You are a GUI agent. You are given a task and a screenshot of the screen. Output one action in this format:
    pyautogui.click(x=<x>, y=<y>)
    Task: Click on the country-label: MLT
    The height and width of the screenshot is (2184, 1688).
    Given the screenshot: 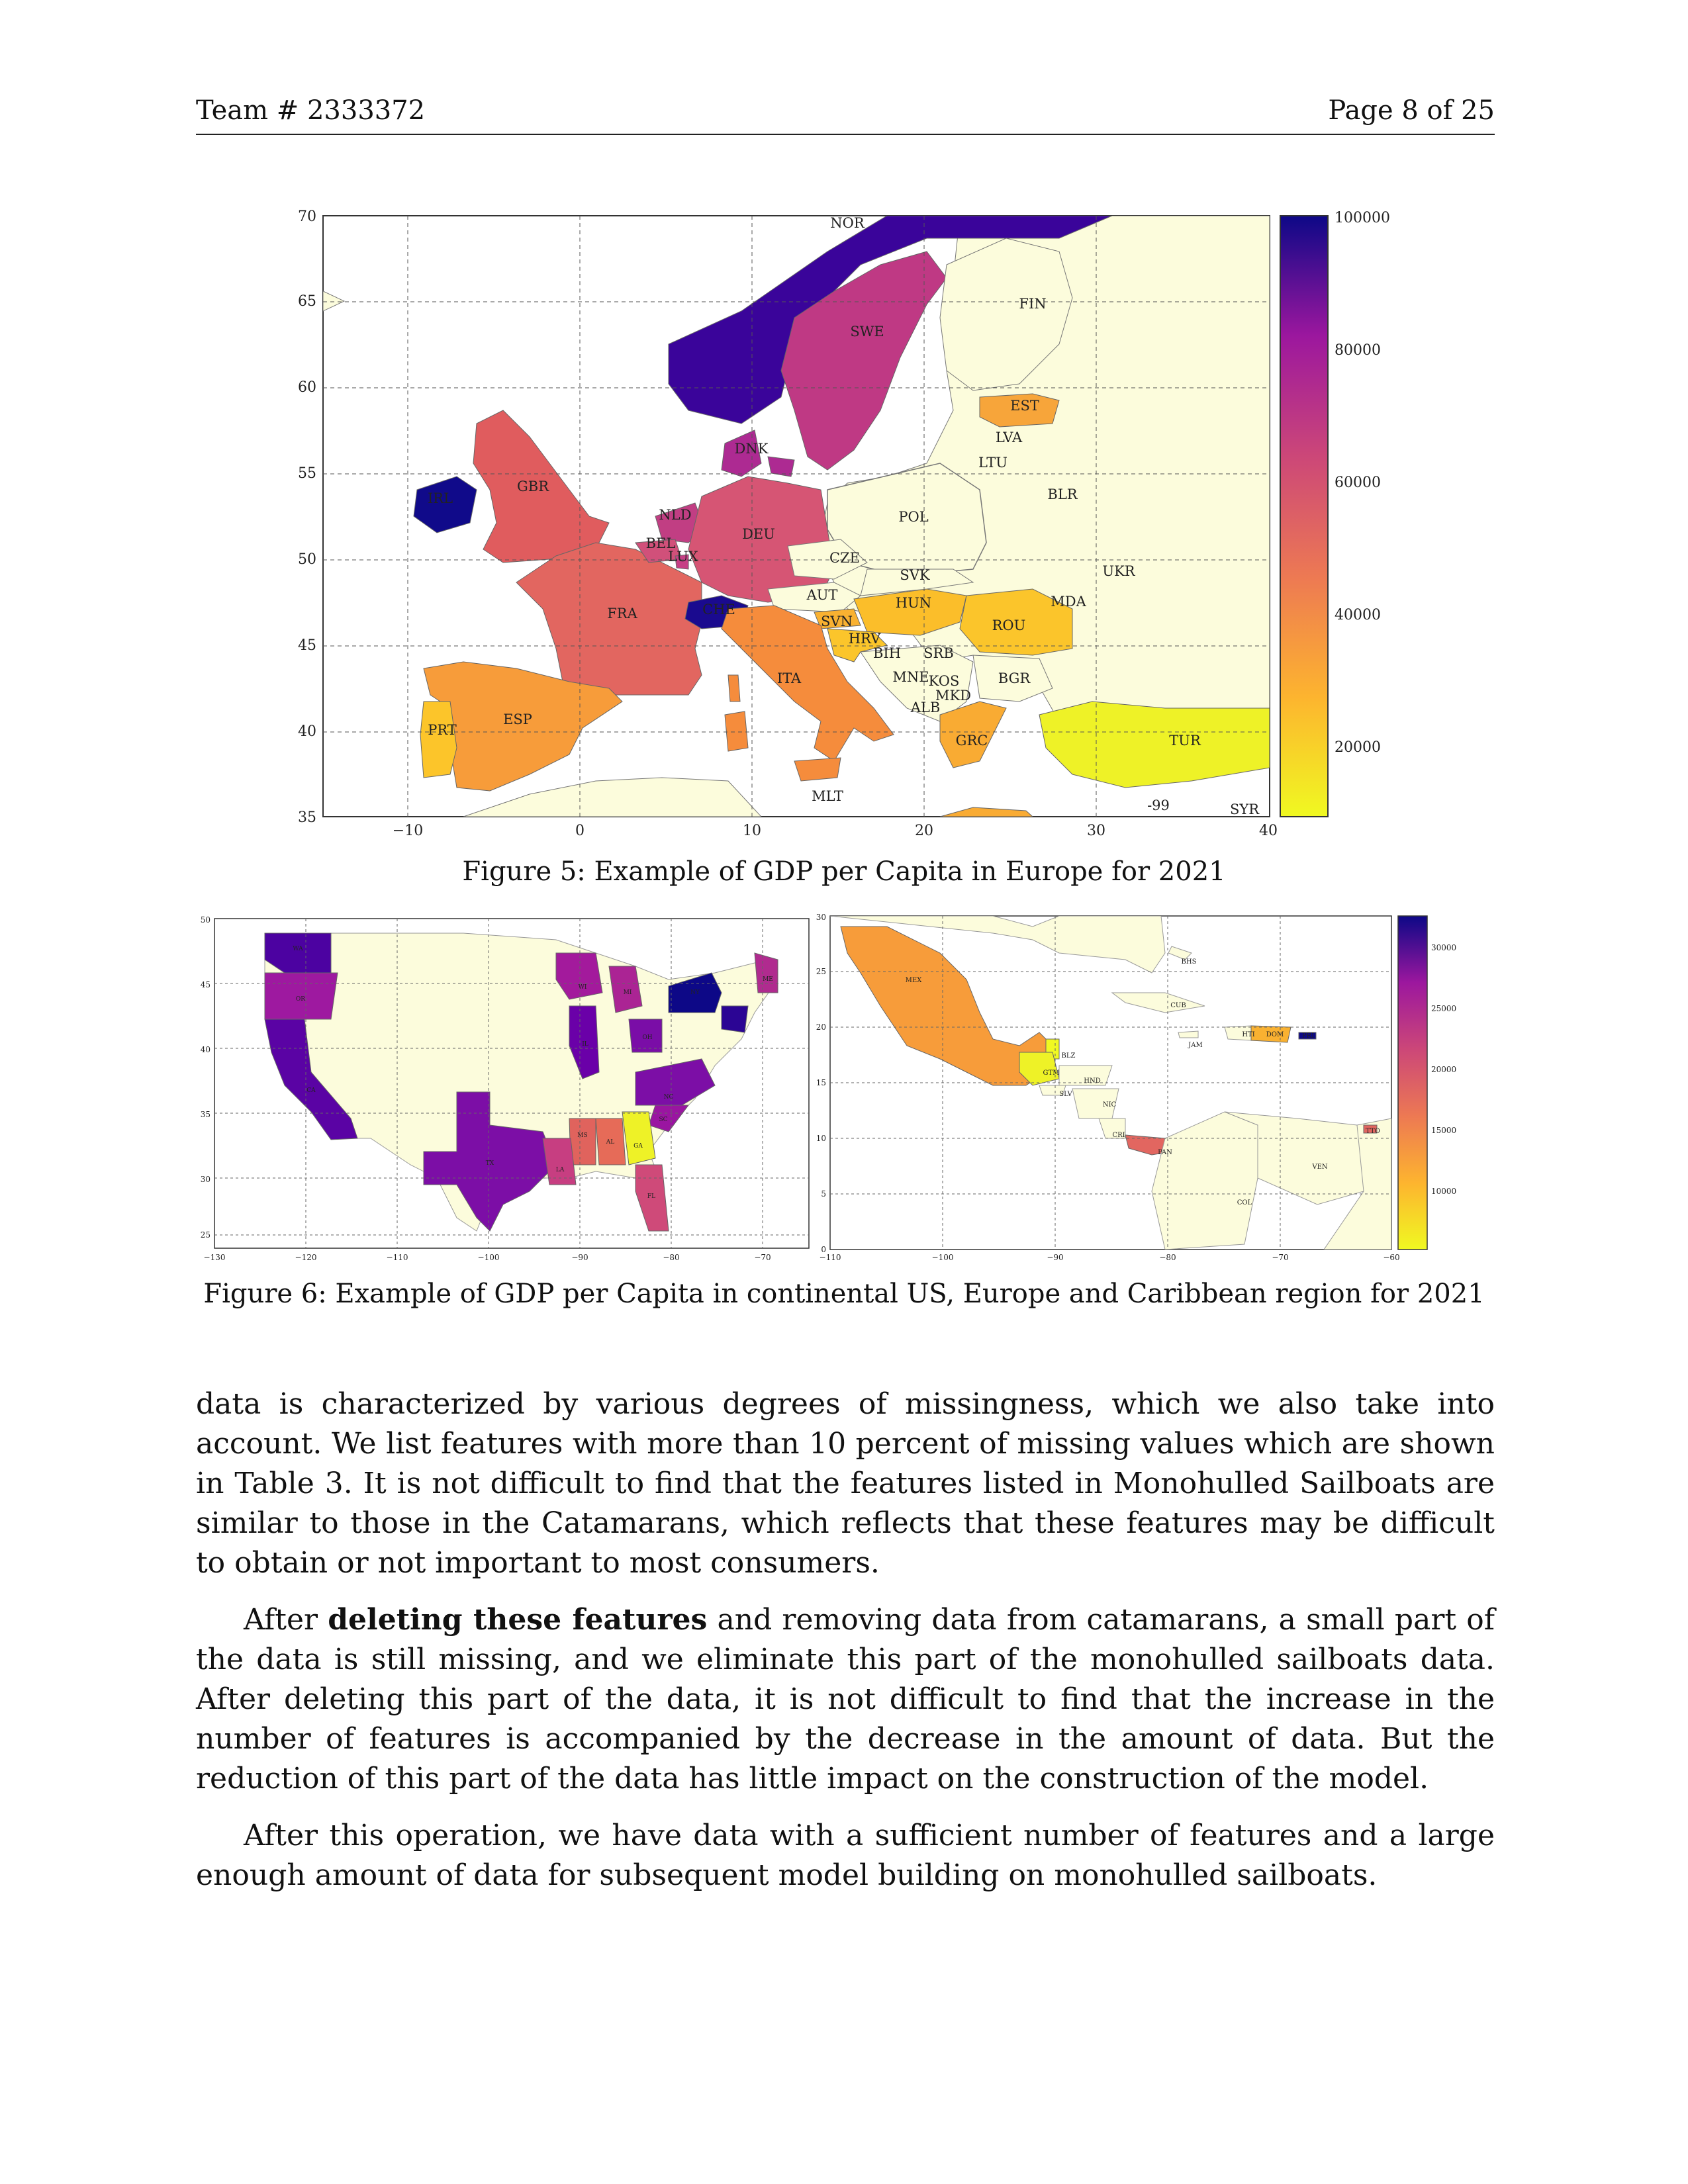 What is the action you would take?
    pyautogui.click(x=827, y=796)
    